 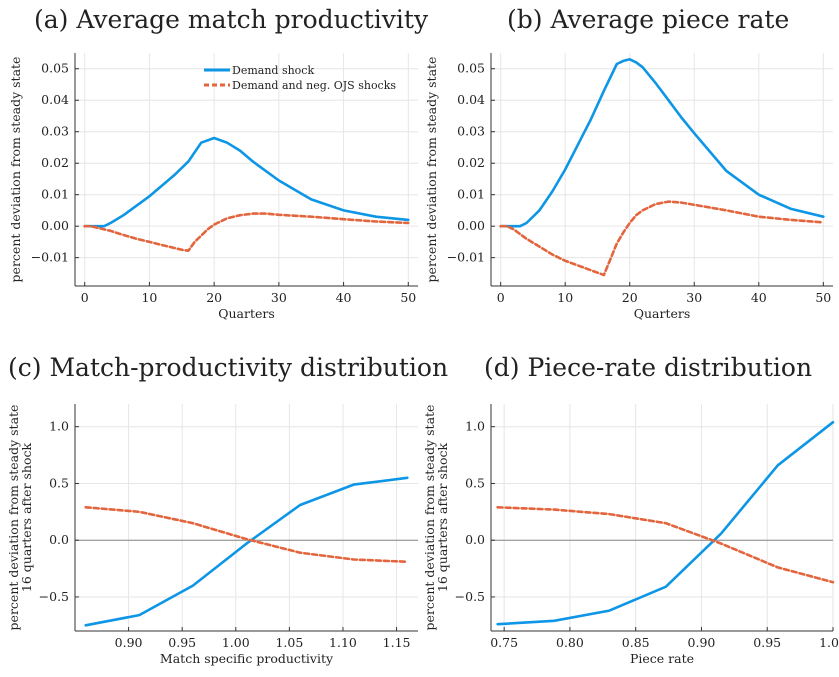 What do you see at coordinates (228, 367) in the screenshot?
I see `panel-title: (c) Match-productivity distribution` at bounding box center [228, 367].